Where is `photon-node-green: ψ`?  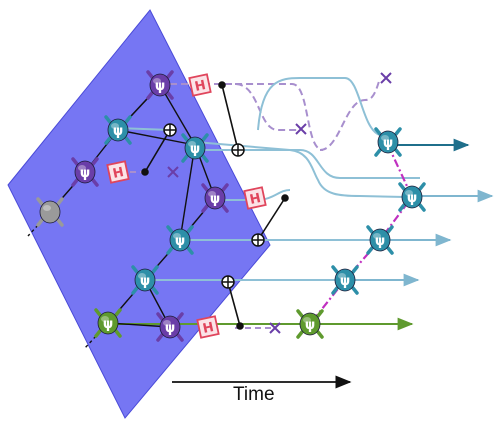 photon-node-green: ψ is located at coordinates (108, 323).